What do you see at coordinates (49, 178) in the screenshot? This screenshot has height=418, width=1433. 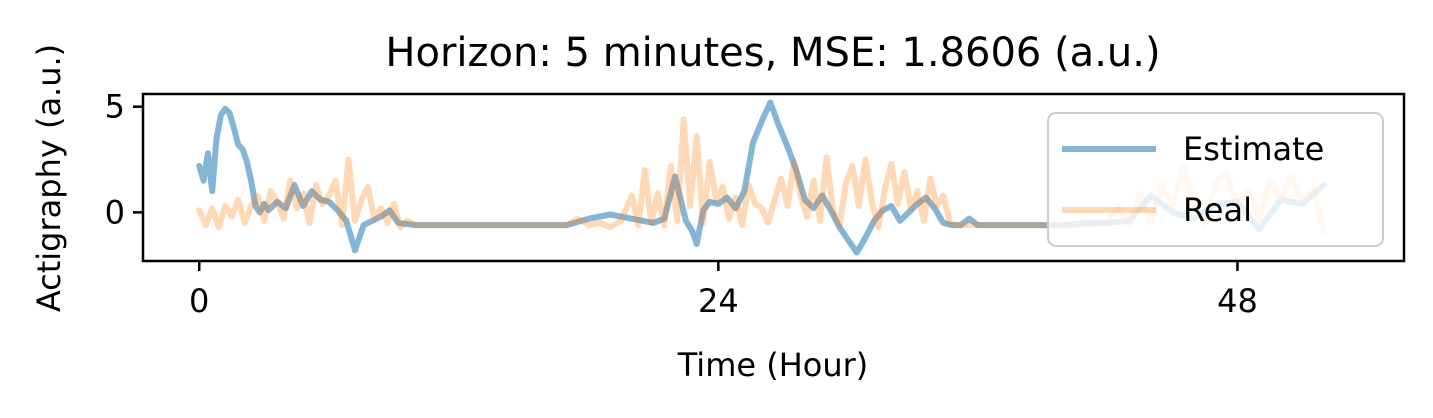 I see `y-axis-label: Actigraphy (a.u.)` at bounding box center [49, 178].